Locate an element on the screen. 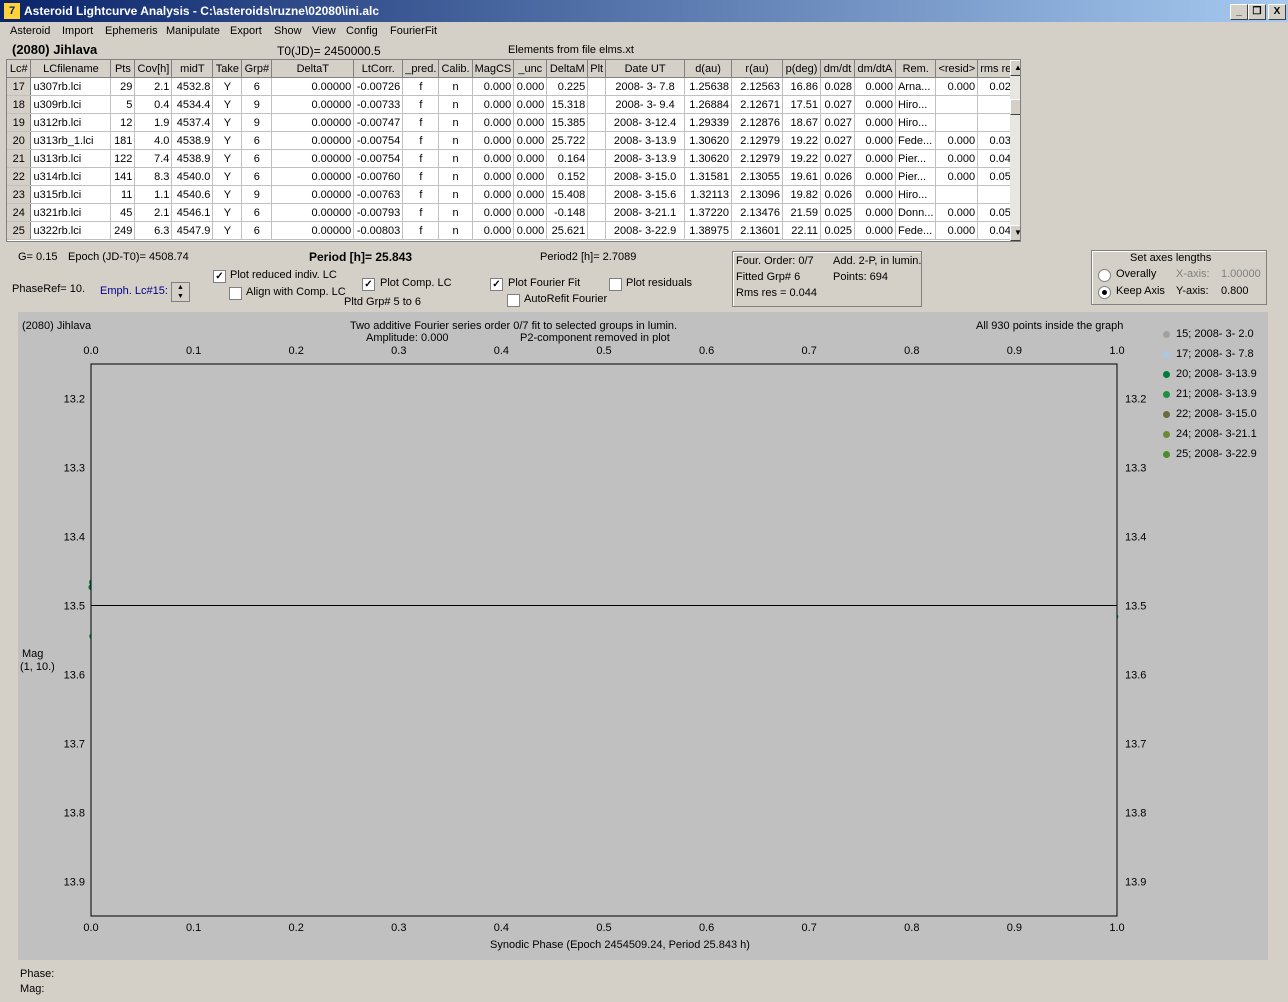 Image resolution: width=1288 pixels, height=1002 pixels. table-cell: 0.028 is located at coordinates (837, 86).